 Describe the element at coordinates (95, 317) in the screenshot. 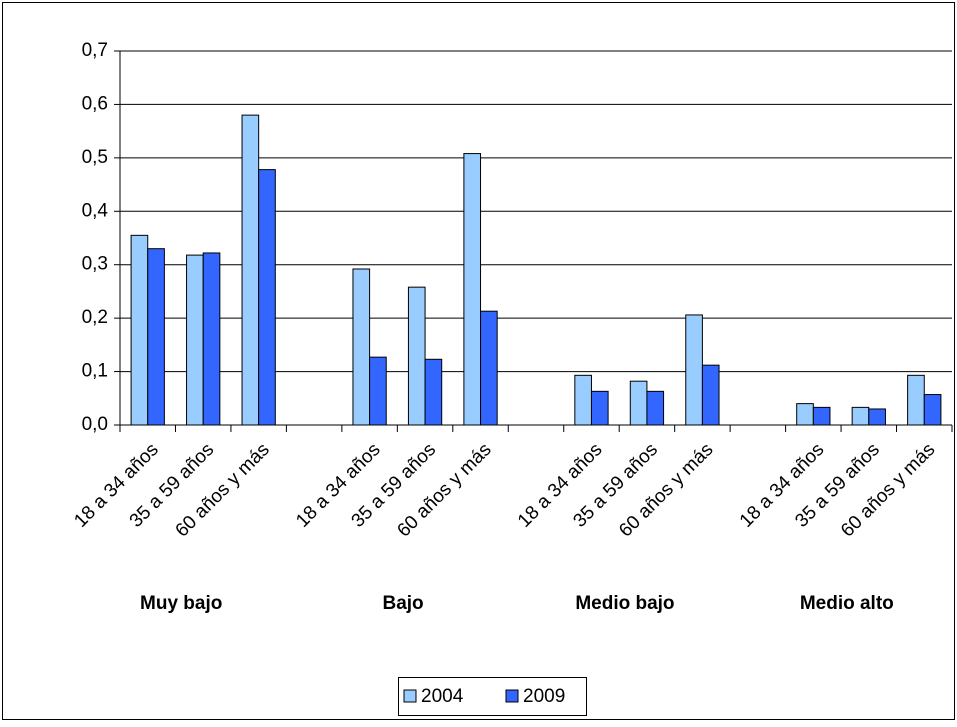

I see `y-tick-label: 0,2` at that location.